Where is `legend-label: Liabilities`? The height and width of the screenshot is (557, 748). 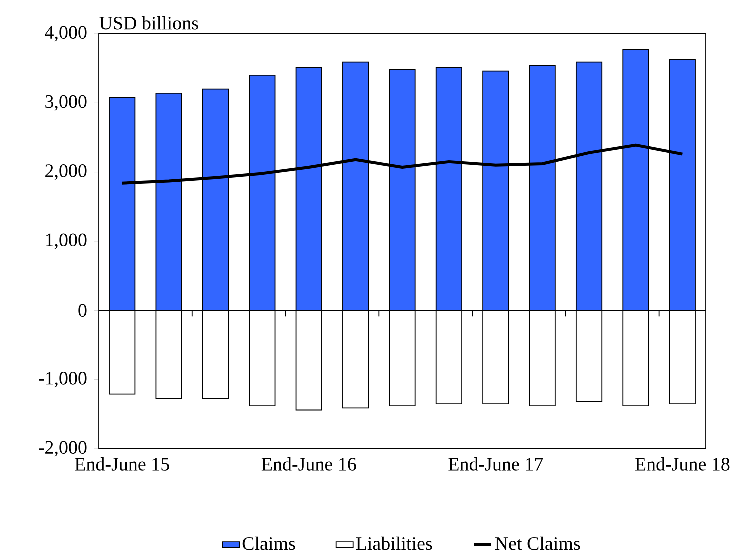 legend-label: Liabilities is located at coordinates (394, 543).